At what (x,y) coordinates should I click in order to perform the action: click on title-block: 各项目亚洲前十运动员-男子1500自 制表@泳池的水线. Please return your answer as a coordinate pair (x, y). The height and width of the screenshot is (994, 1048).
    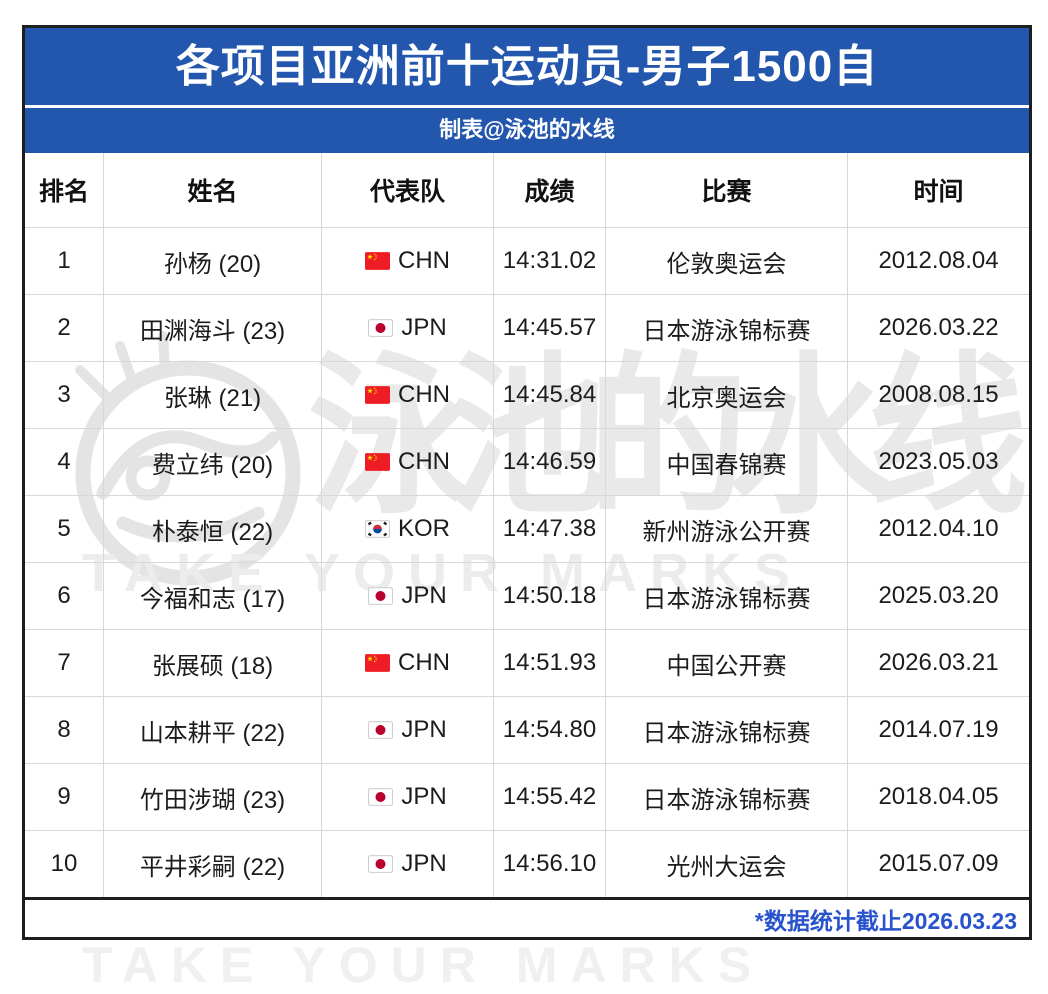
    Looking at the image, I should click on (527, 90).